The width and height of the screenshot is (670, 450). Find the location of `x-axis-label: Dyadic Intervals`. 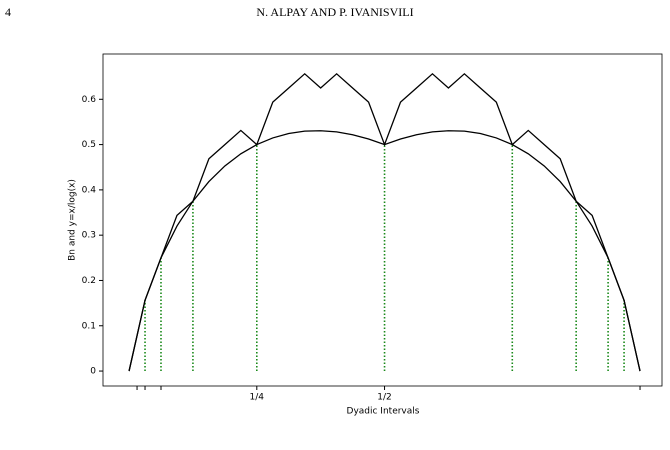

x-axis-label: Dyadic Intervals is located at coordinates (383, 412).